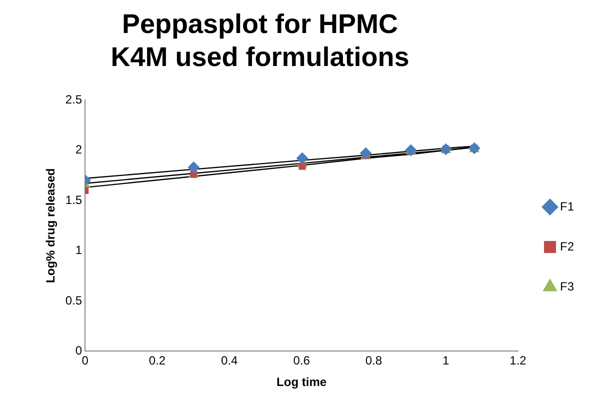 This screenshot has height=404, width=604. Describe the element at coordinates (78, 149) in the screenshot. I see `y-tick-label: 2` at that location.